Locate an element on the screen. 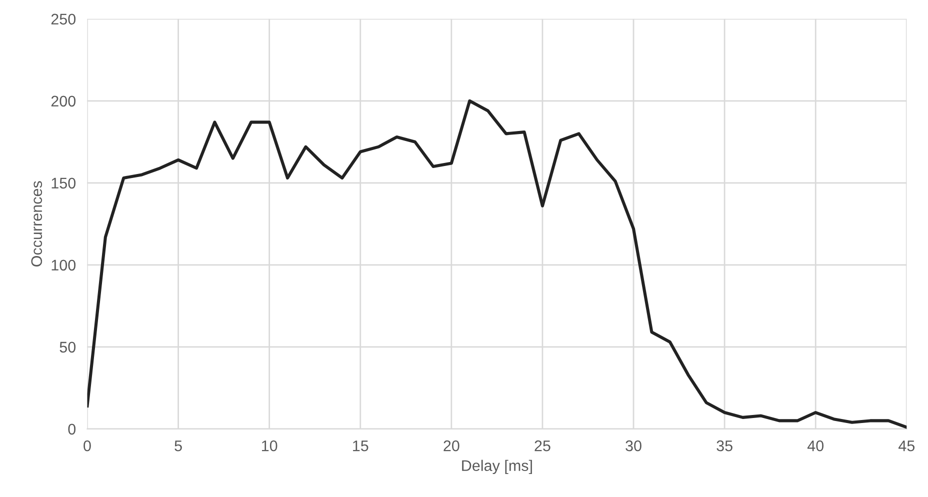 The image size is (928, 497). x-tick-label: 45 is located at coordinates (906, 446).